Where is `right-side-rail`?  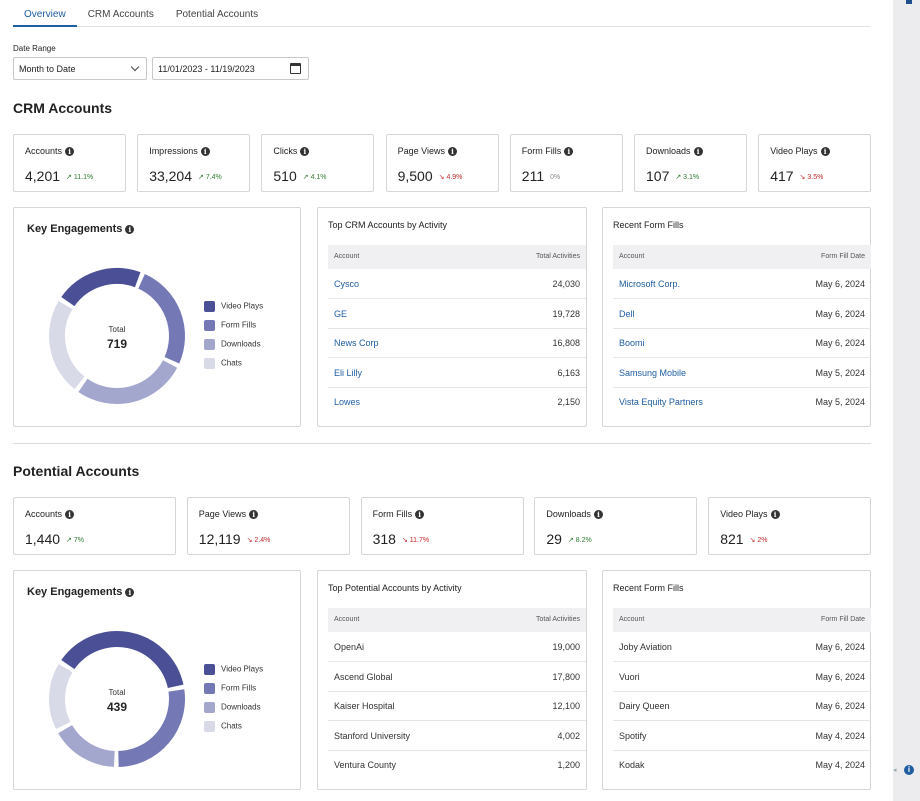 right-side-rail is located at coordinates (906, 400).